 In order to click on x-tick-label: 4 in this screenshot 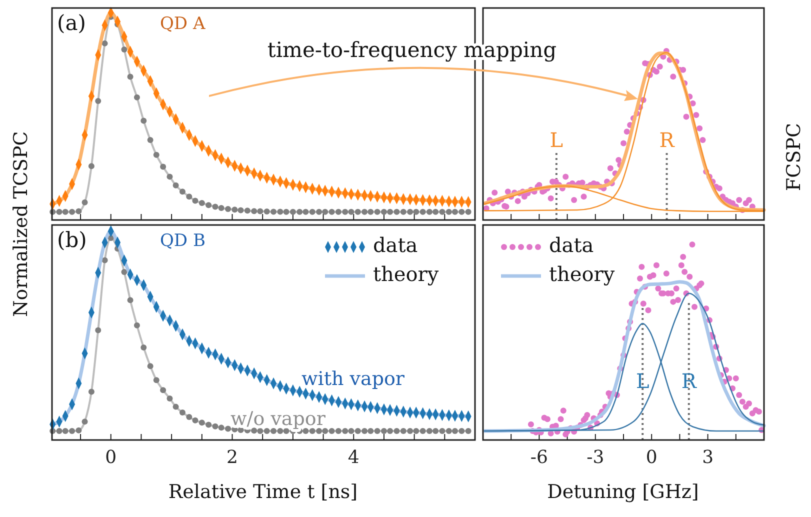, I will do `click(354, 457)`.